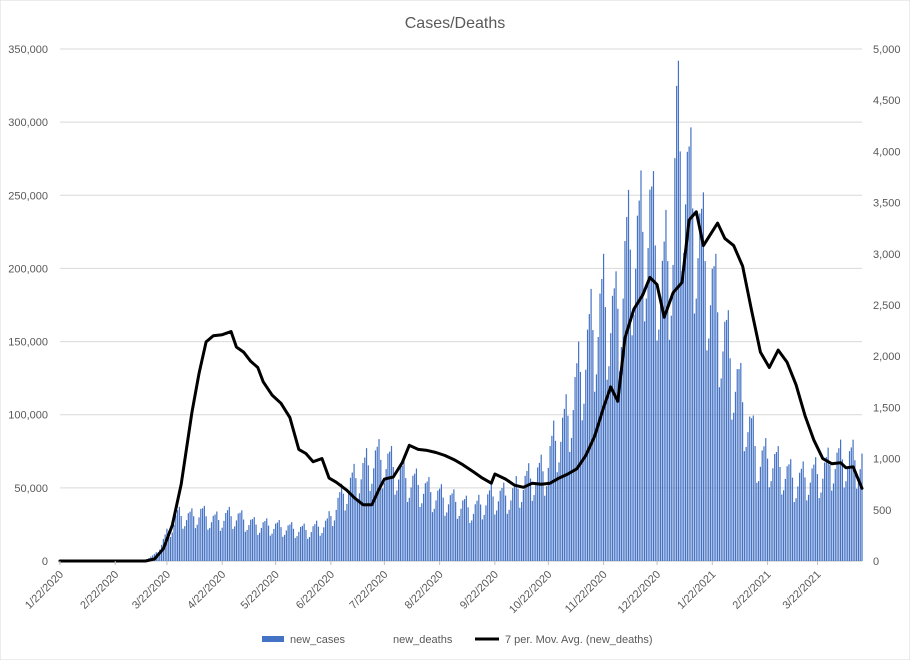 The height and width of the screenshot is (665, 910). What do you see at coordinates (579, 640) in the screenshot?
I see `legend-label-moving-average: 7 per. Mov. Avg. (new_deaths)` at bounding box center [579, 640].